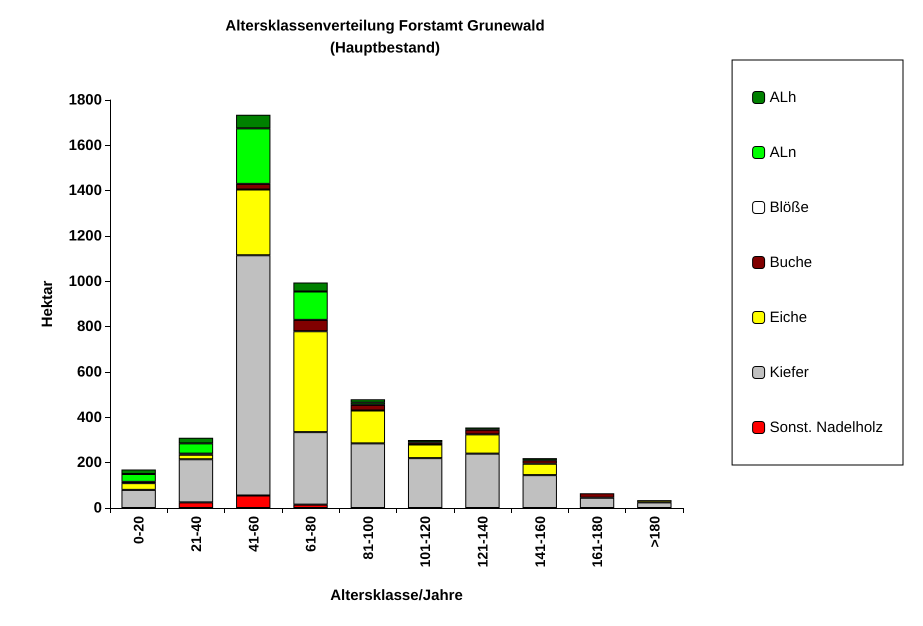  I want to click on y-tick-label: 0, so click(98, 508).